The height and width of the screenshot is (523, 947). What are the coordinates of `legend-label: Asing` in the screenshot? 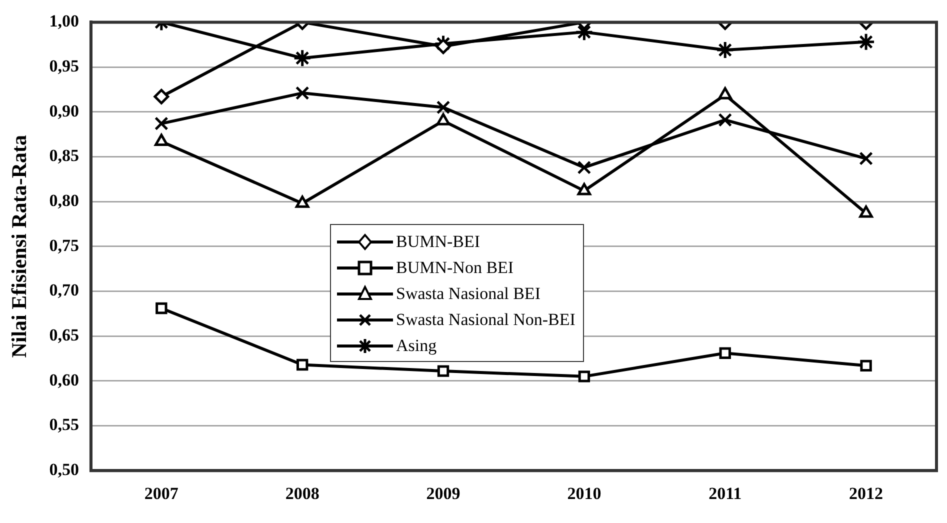 It's located at (416, 346).